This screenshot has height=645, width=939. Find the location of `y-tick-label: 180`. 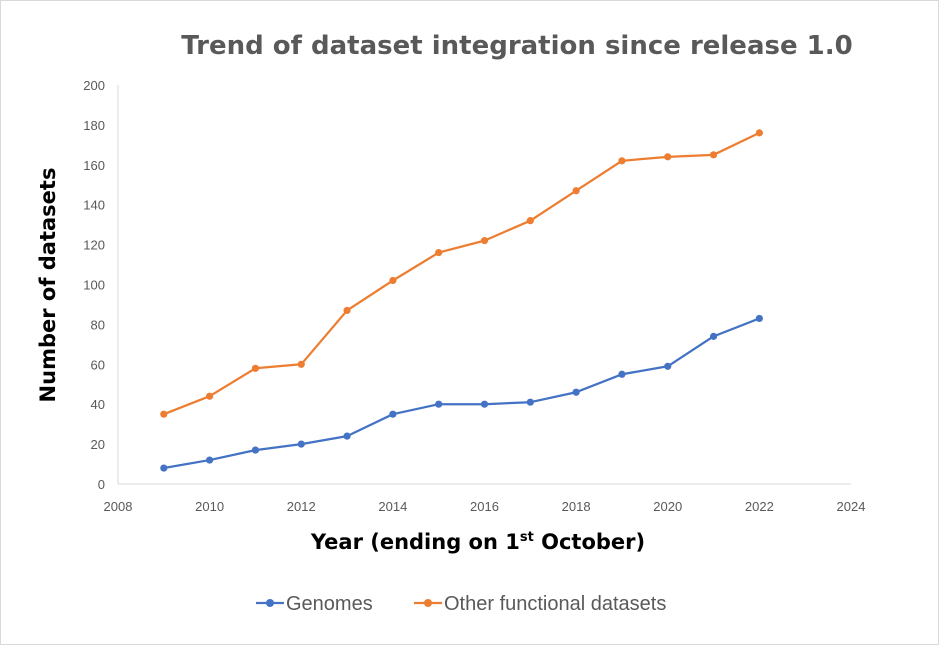

y-tick-label: 180 is located at coordinates (94, 125).